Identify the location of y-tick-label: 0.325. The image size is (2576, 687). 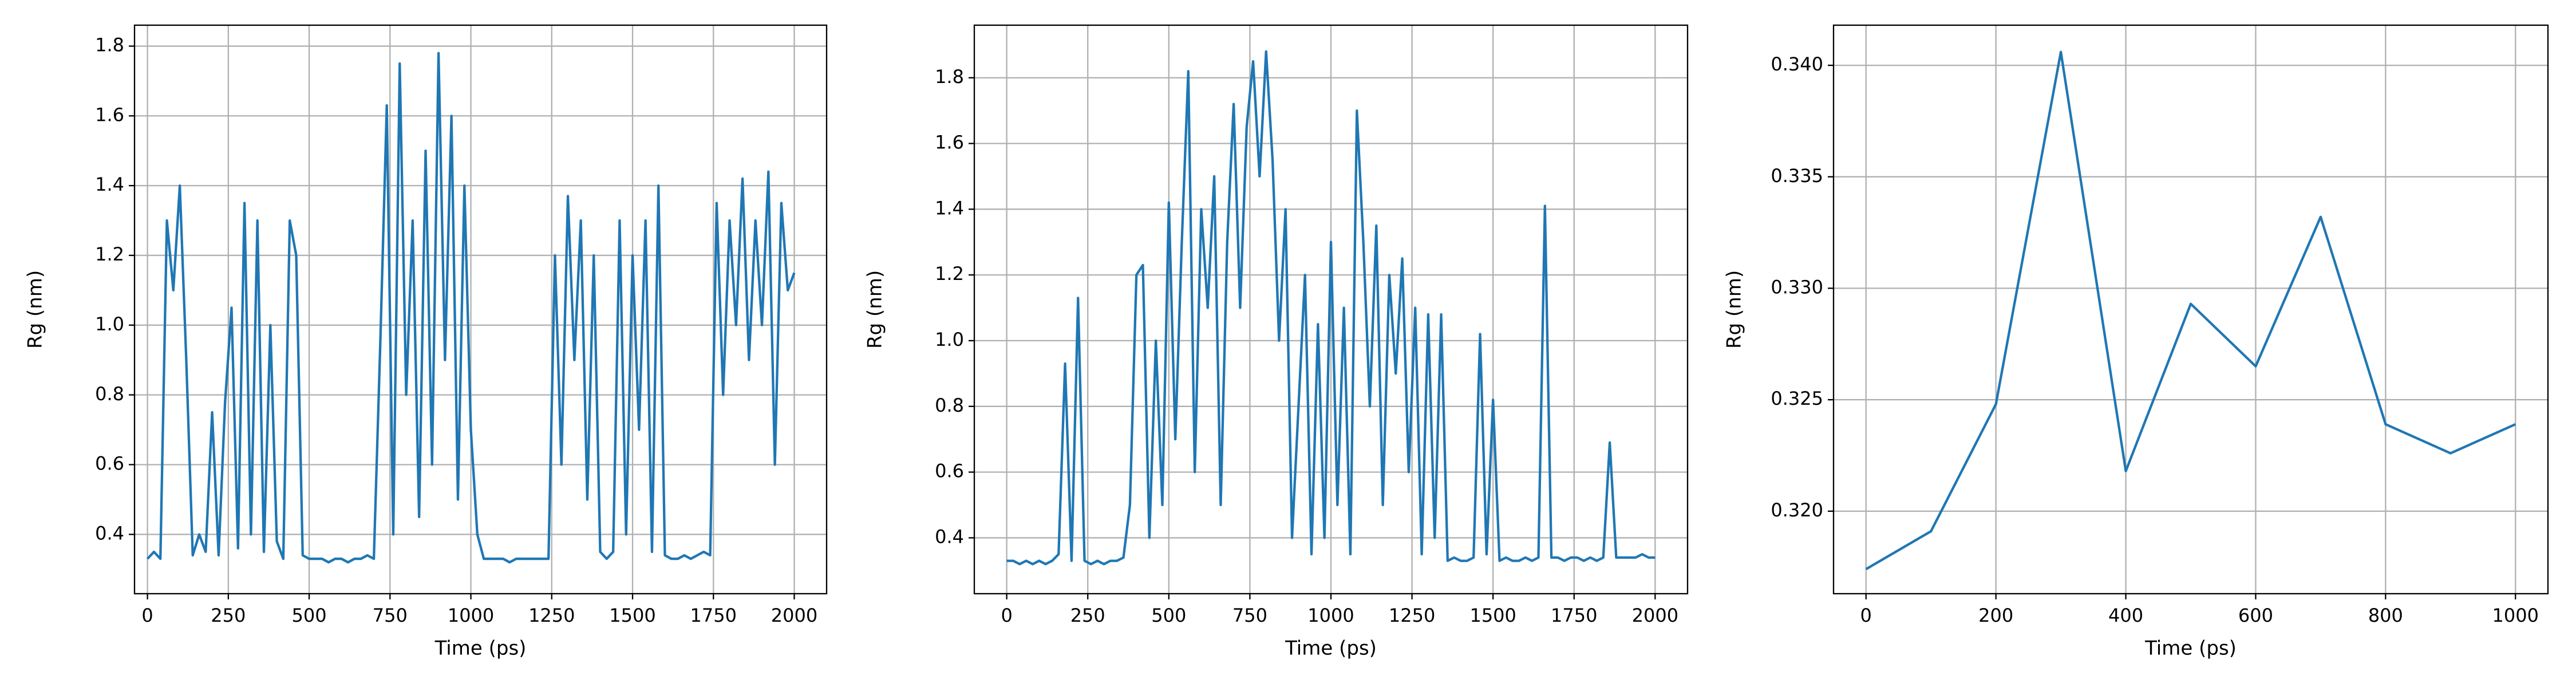
(1797, 398).